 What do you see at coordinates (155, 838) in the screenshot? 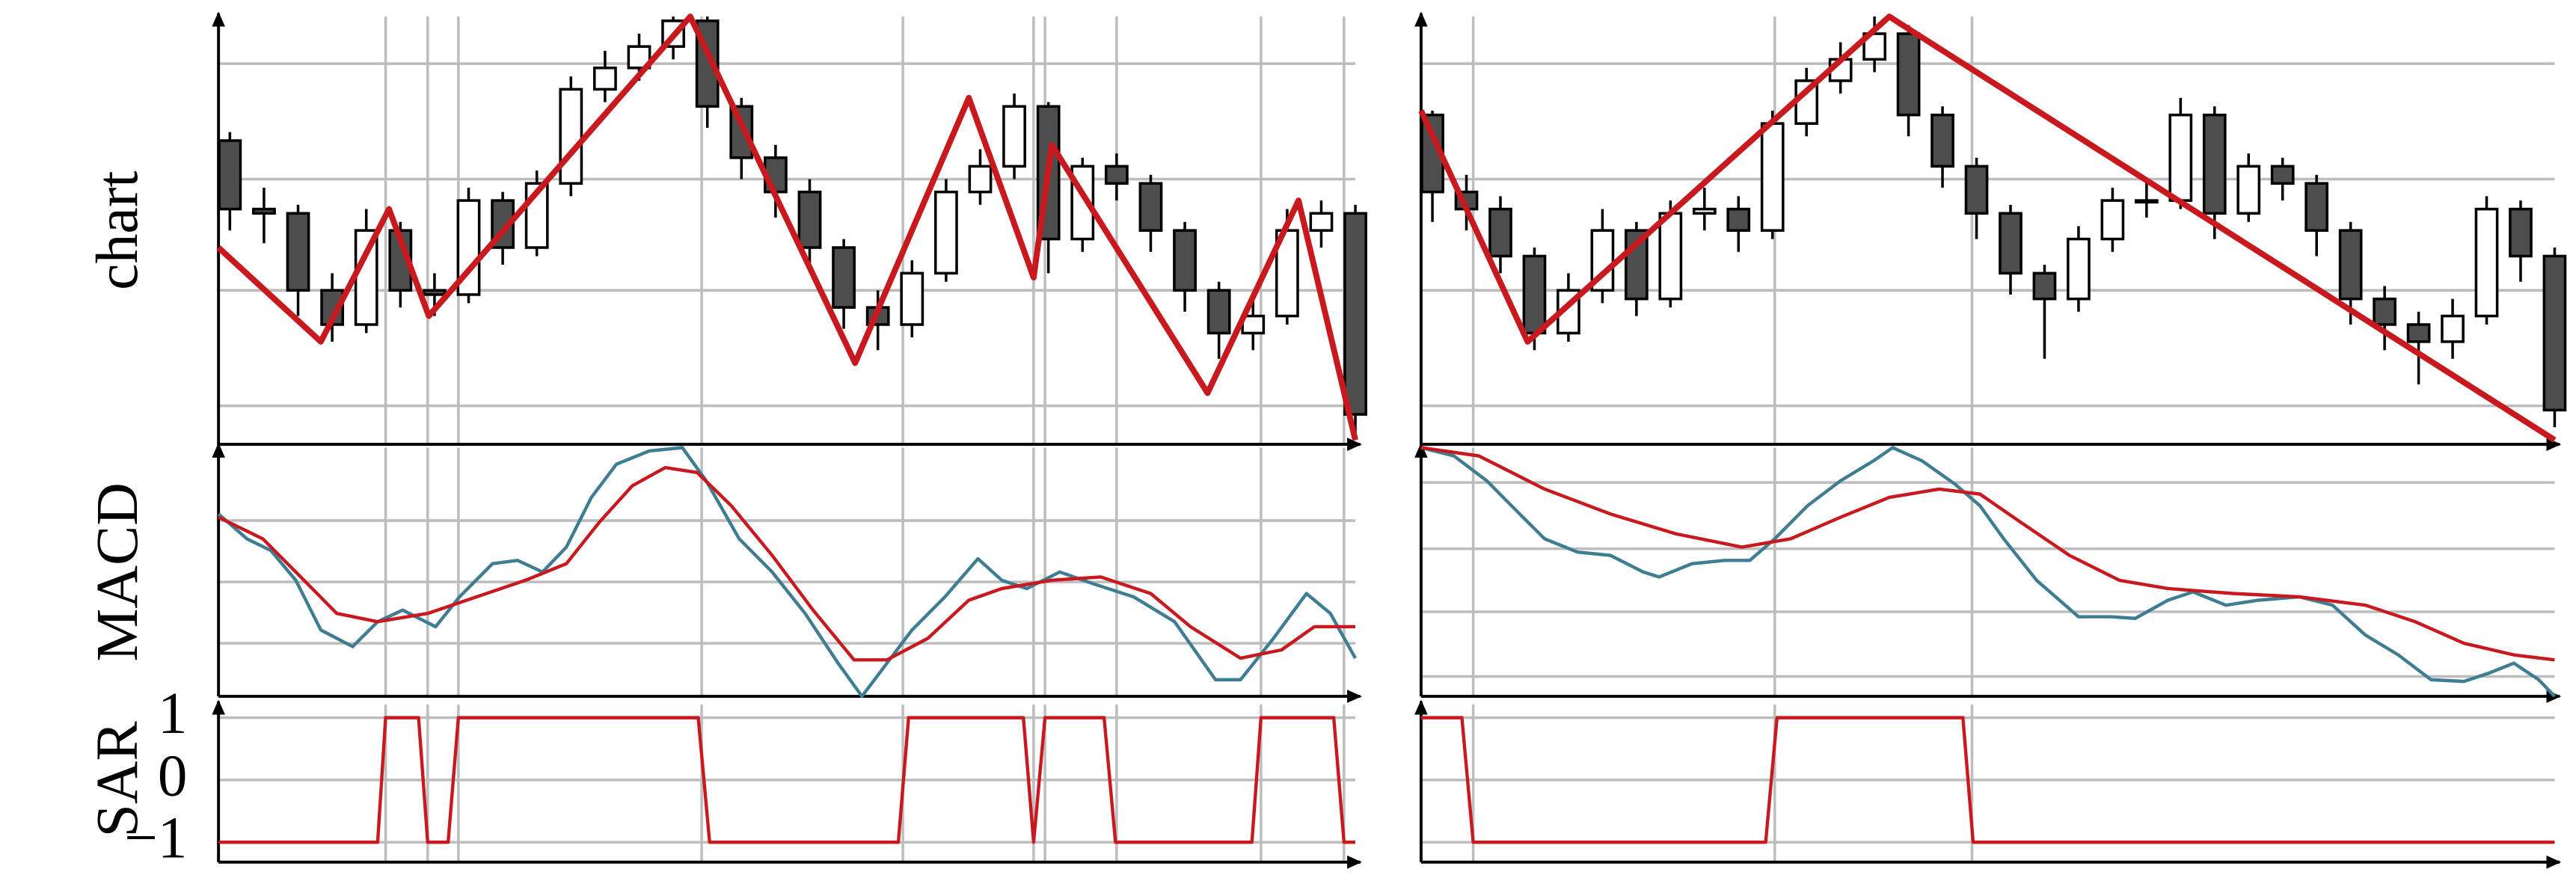
I see `y-tick-label: −1` at bounding box center [155, 838].